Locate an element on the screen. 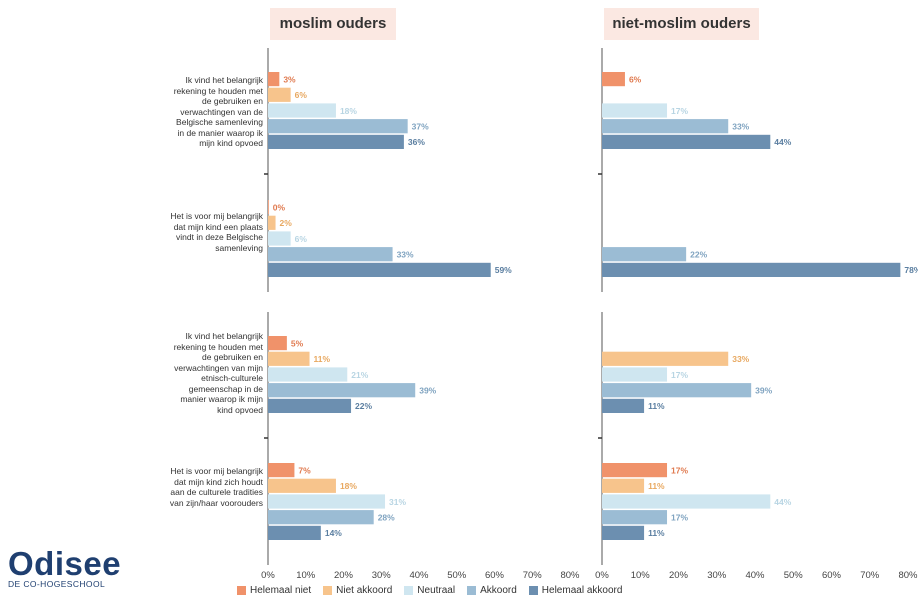 The width and height of the screenshot is (918, 599). data-label: 2% is located at coordinates (286, 223).